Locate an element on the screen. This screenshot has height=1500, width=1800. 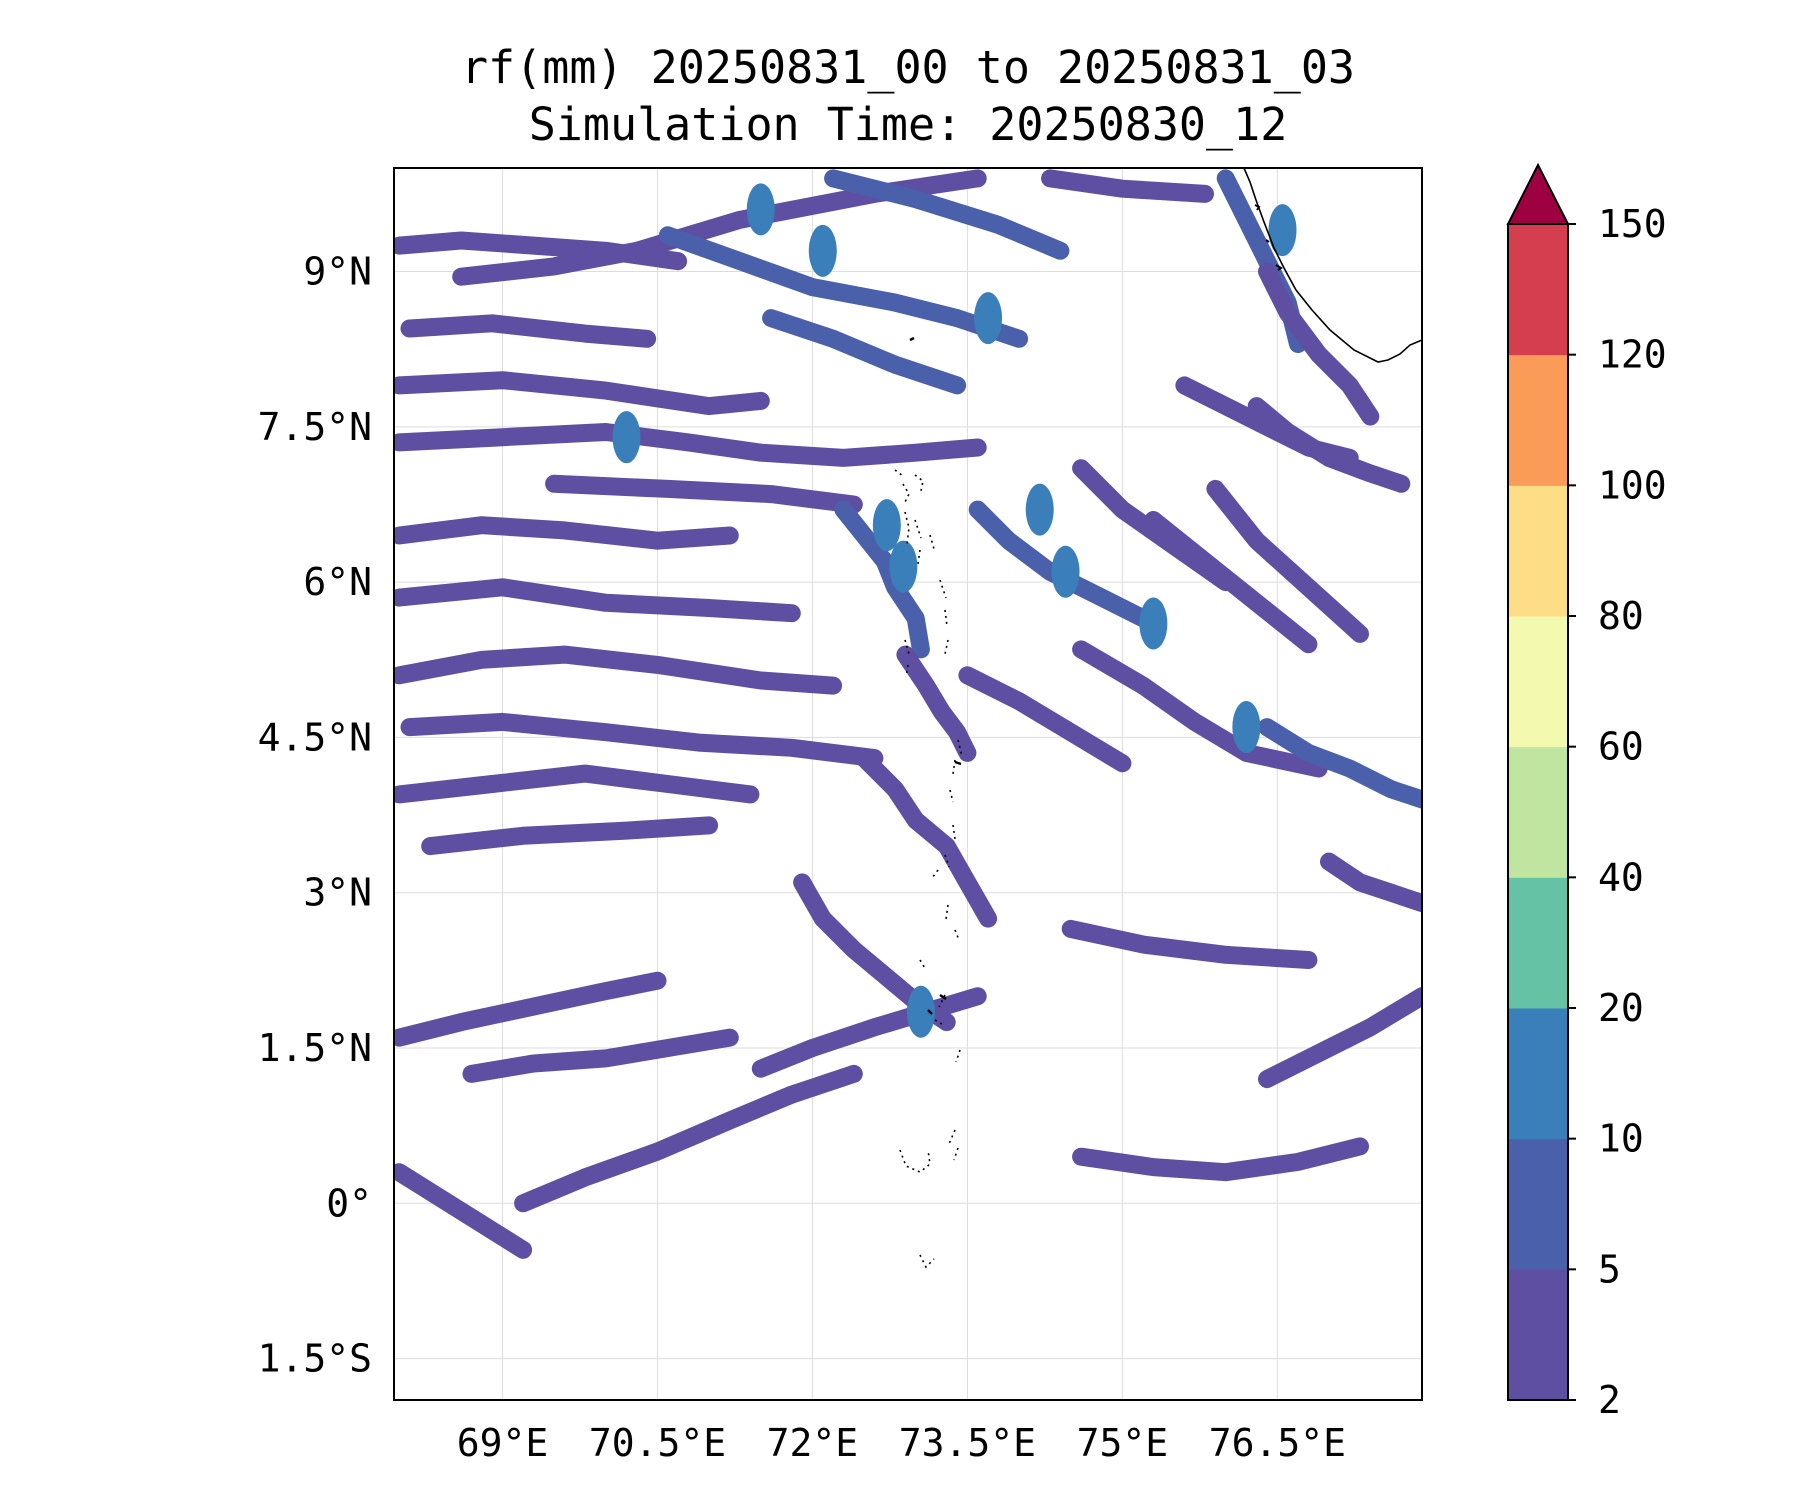
title-line-2: Simulation Time: 20250830_12 is located at coordinates (908, 124).